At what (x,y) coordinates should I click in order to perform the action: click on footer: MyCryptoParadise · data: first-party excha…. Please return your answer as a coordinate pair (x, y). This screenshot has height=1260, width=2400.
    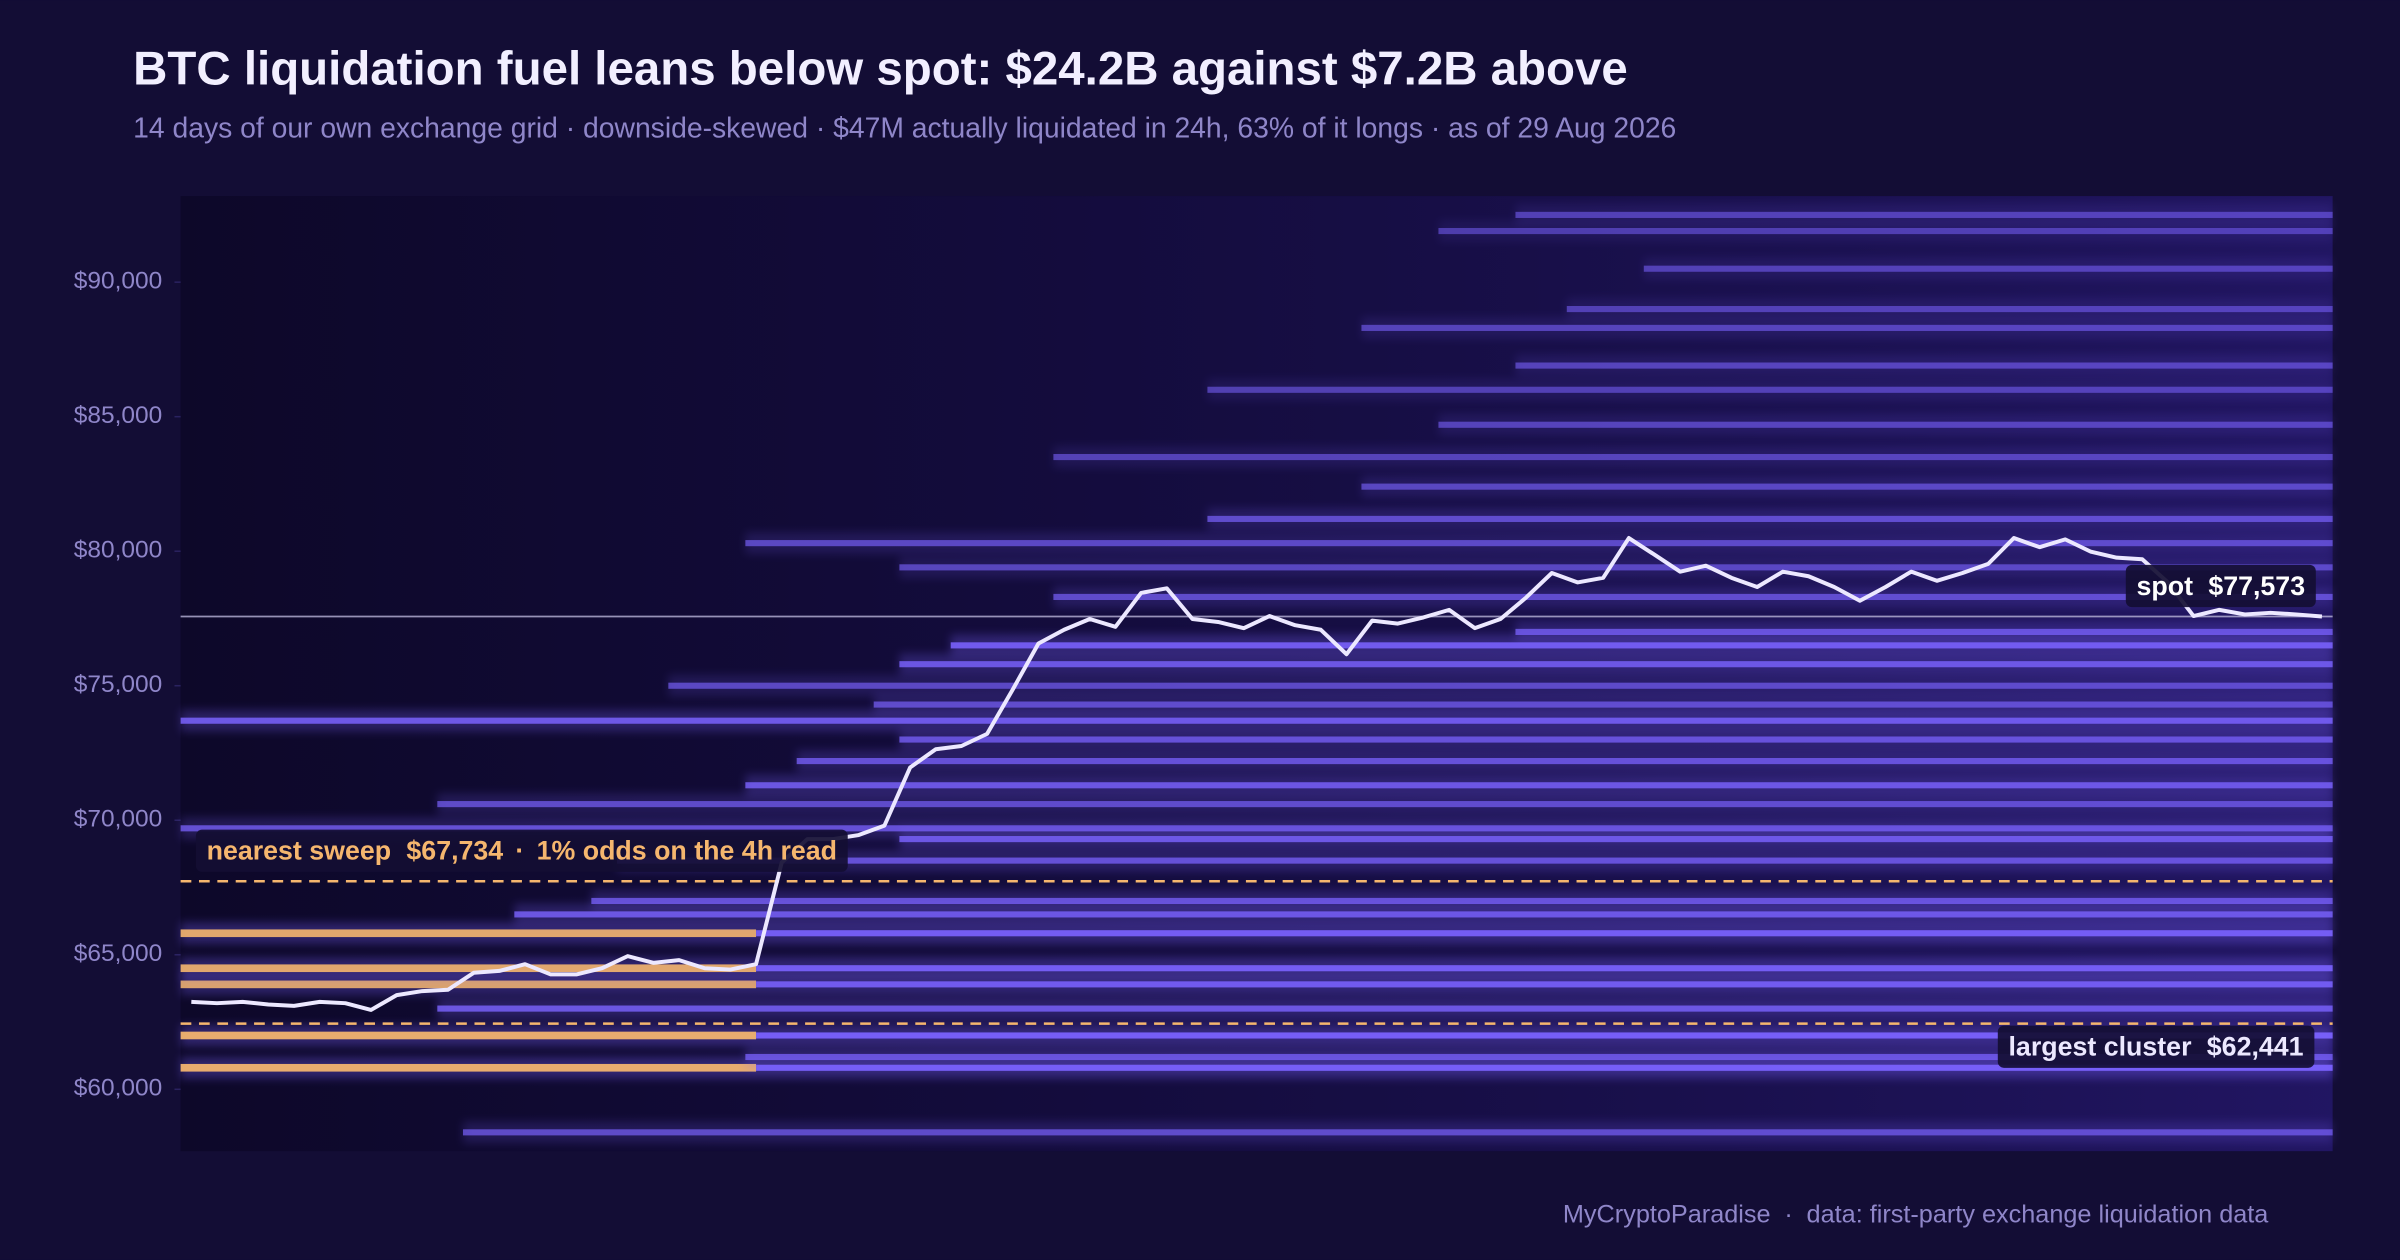
    Looking at the image, I should click on (1916, 1214).